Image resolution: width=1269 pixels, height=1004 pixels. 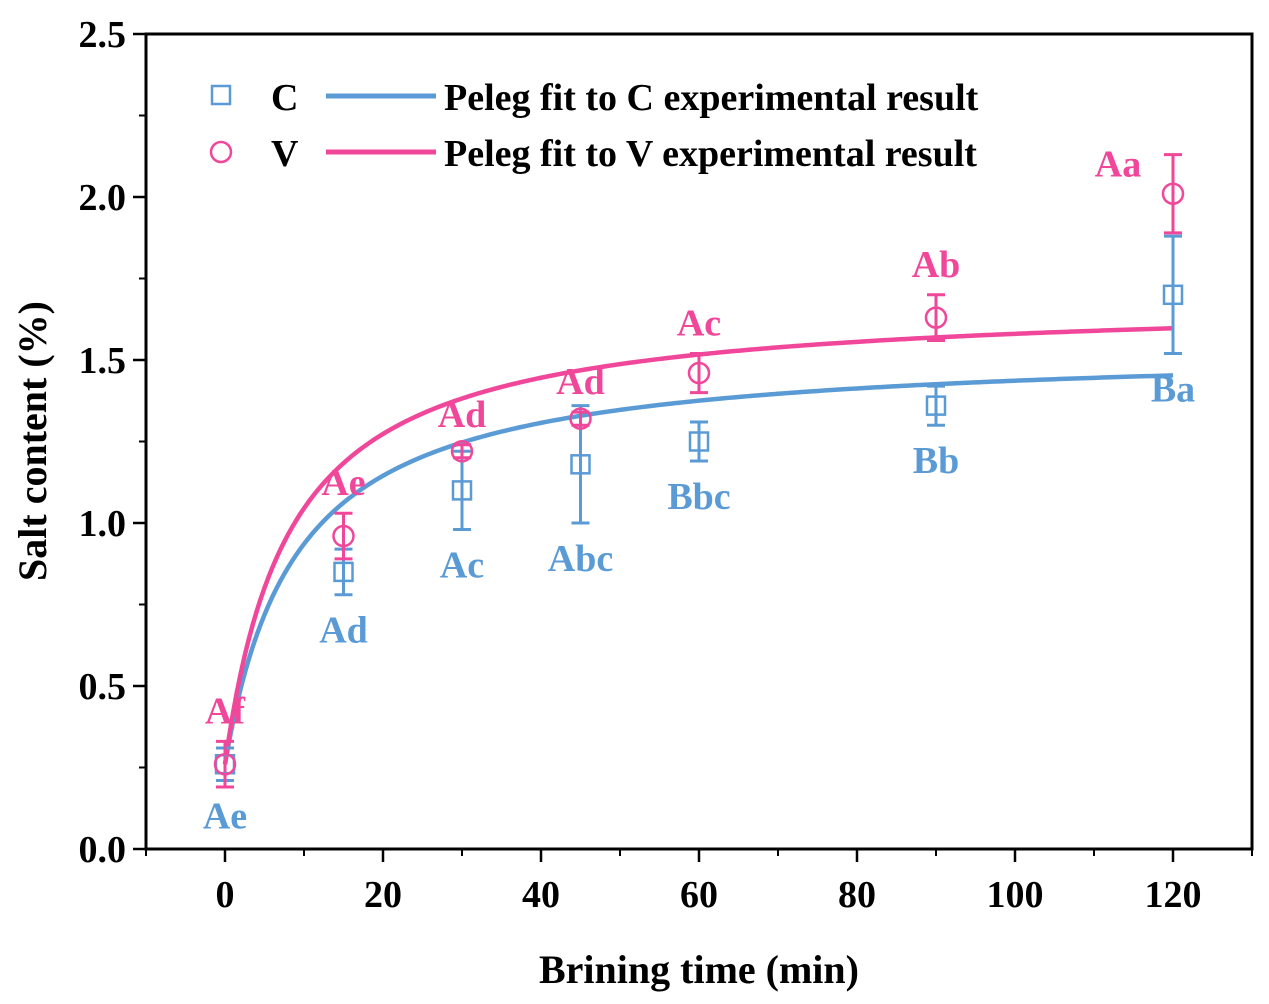 What do you see at coordinates (284, 98) in the screenshot?
I see `legend-label-c: C` at bounding box center [284, 98].